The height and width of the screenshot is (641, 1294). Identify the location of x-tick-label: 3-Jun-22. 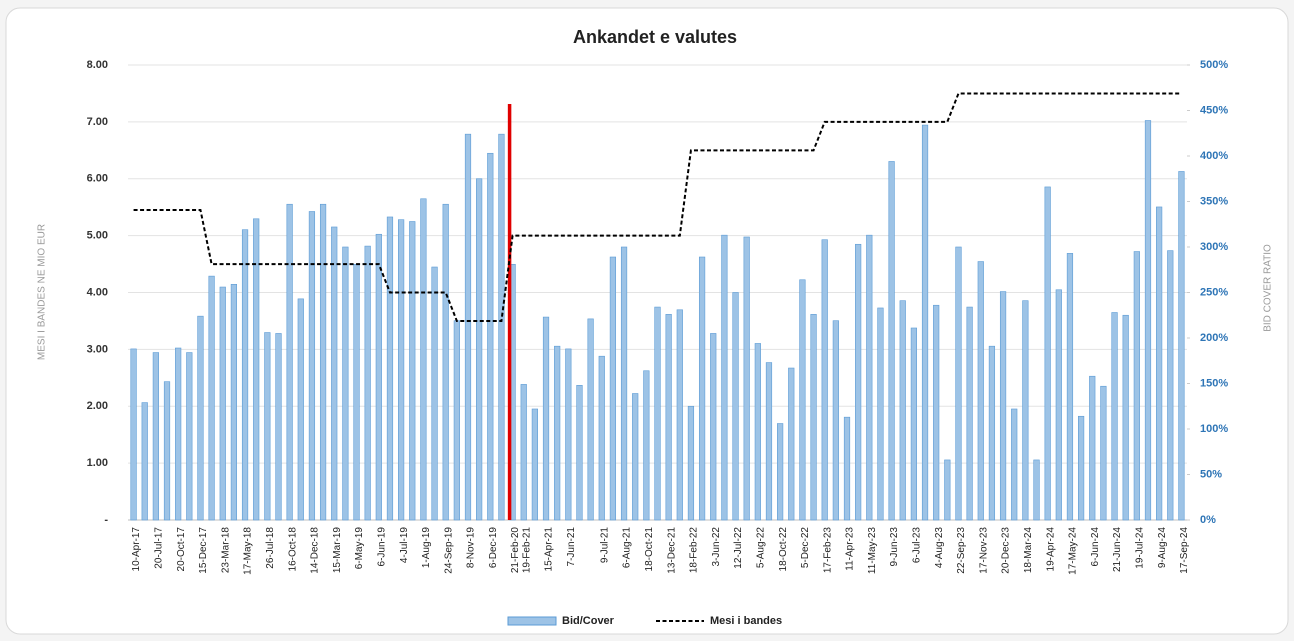
(716, 547).